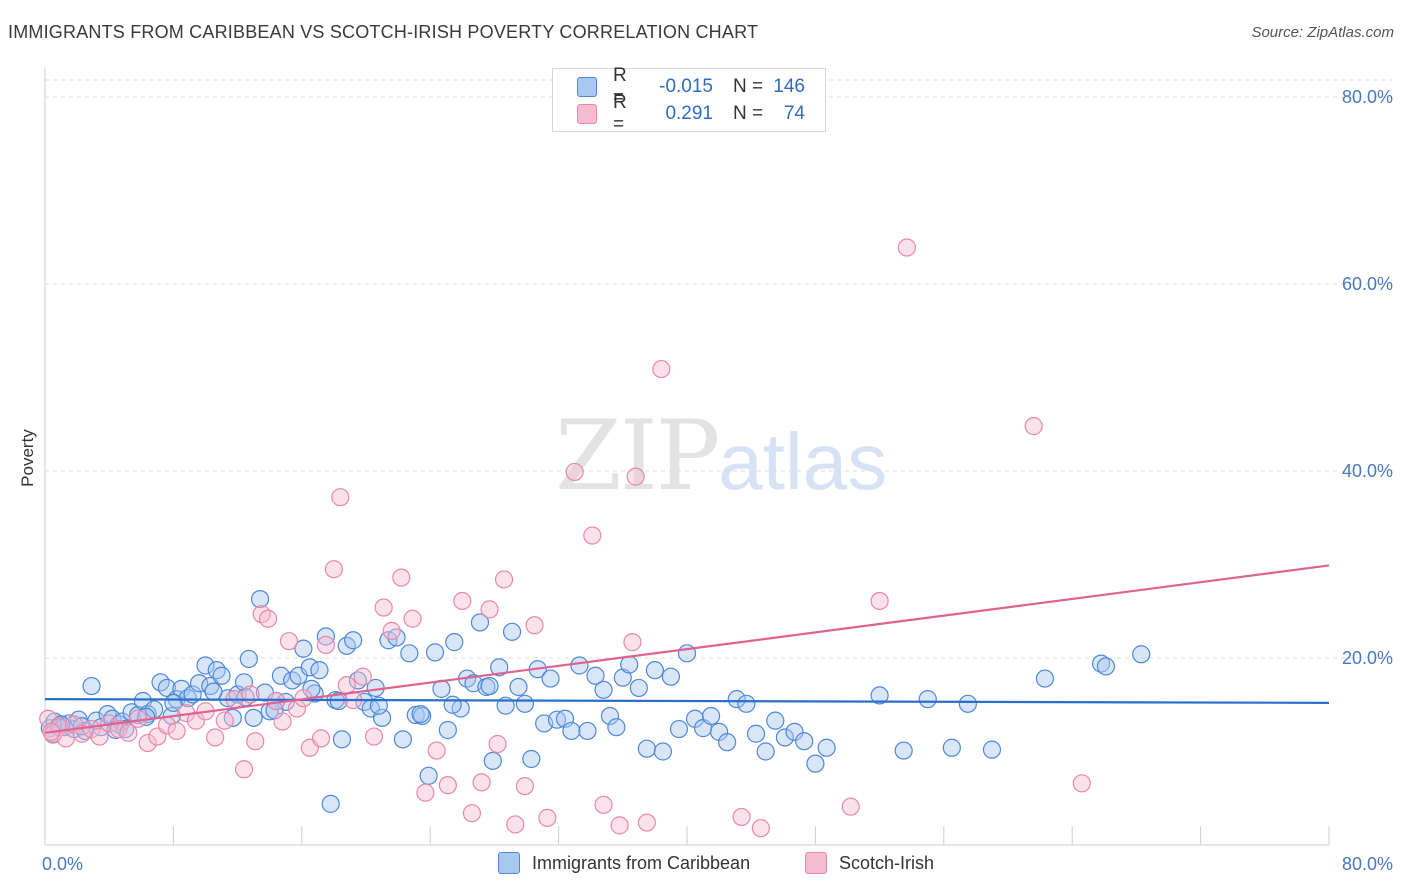 This screenshot has height=892, width=1406. I want to click on legend-r-value: -0.015, so click(686, 86).